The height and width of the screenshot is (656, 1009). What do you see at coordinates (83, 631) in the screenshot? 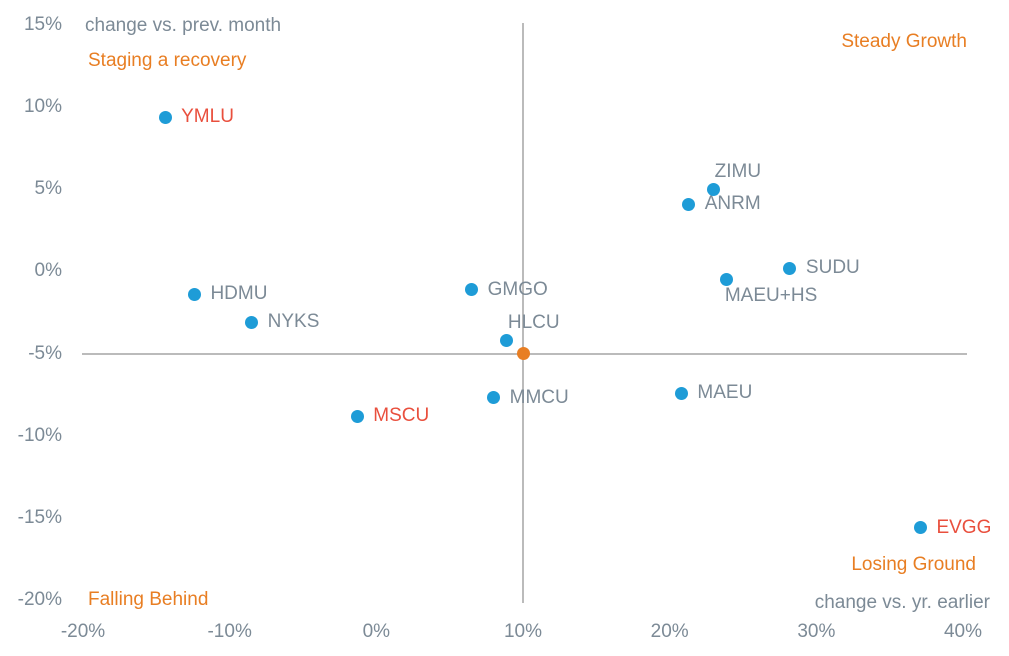
I see `x-axis-tick-label: -20%` at bounding box center [83, 631].